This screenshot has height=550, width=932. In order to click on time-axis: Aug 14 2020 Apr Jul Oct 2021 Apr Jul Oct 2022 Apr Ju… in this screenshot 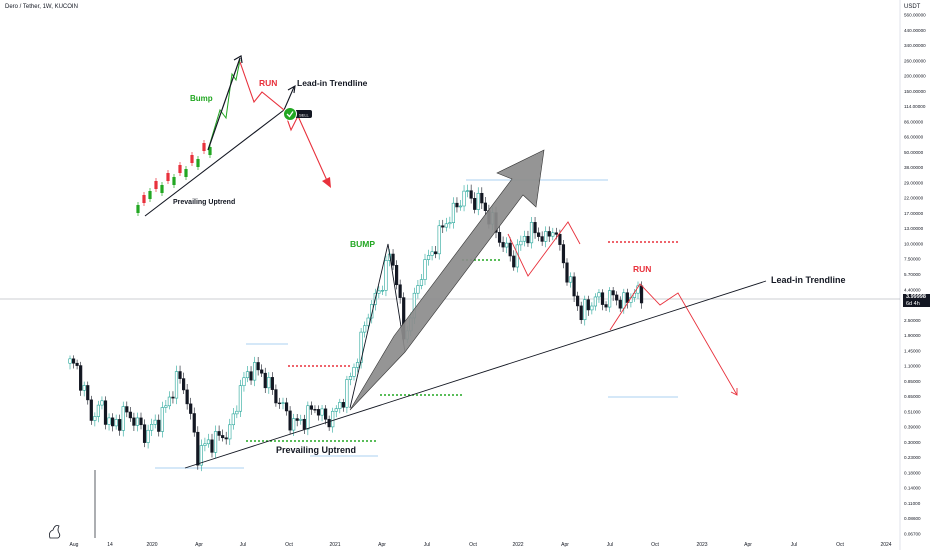, I will do `click(481, 509)`.